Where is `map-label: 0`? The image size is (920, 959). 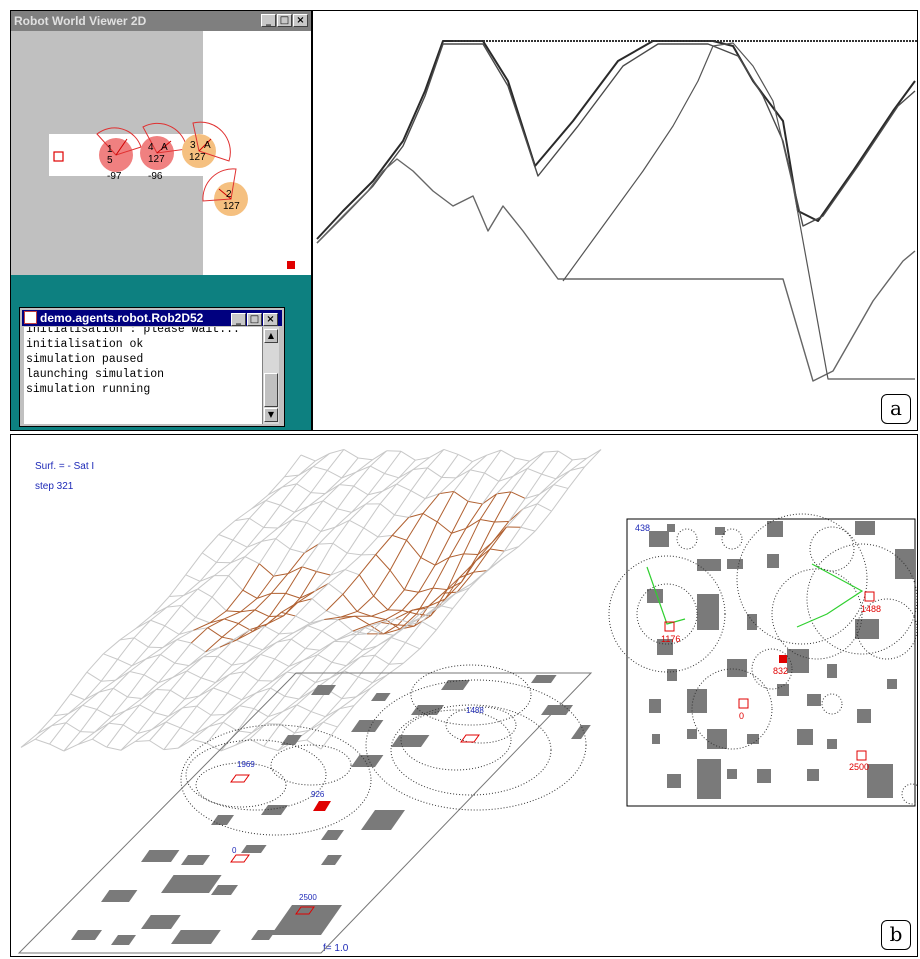
map-label: 0 is located at coordinates (741, 716).